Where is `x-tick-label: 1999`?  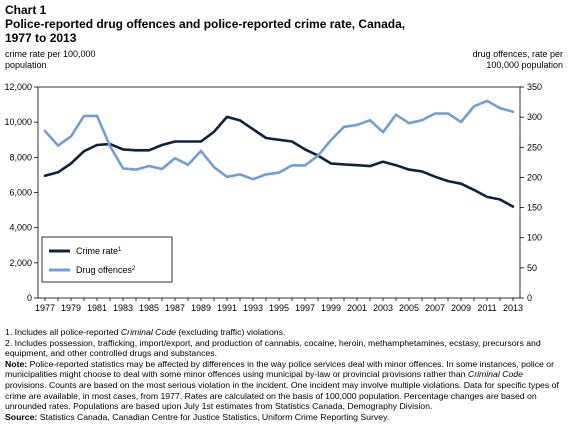
x-tick-label: 1999 is located at coordinates (331, 308).